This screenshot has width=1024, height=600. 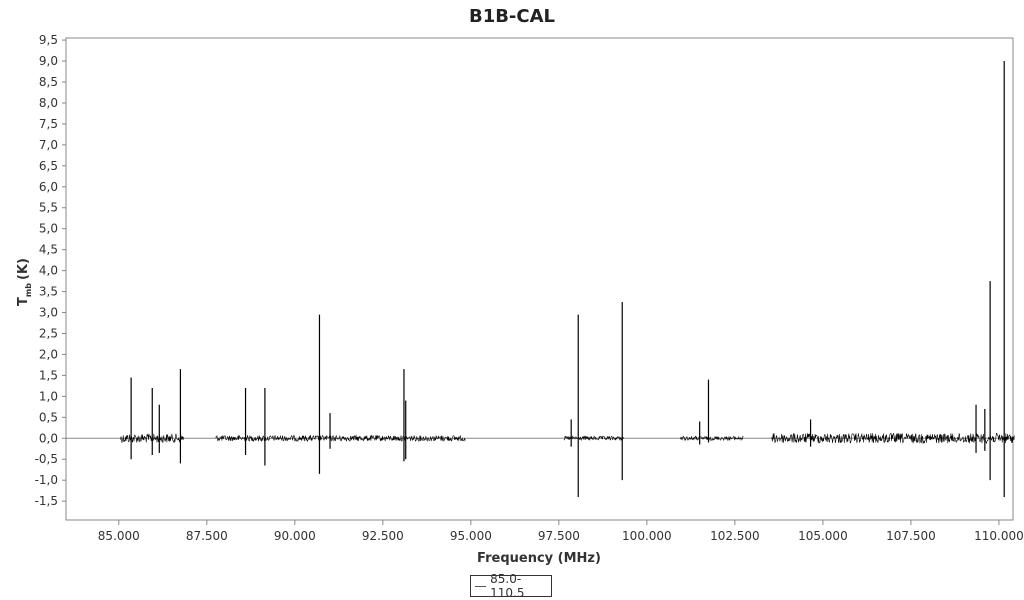 I want to click on y-axis-title-sub: mb, so click(x=28, y=290).